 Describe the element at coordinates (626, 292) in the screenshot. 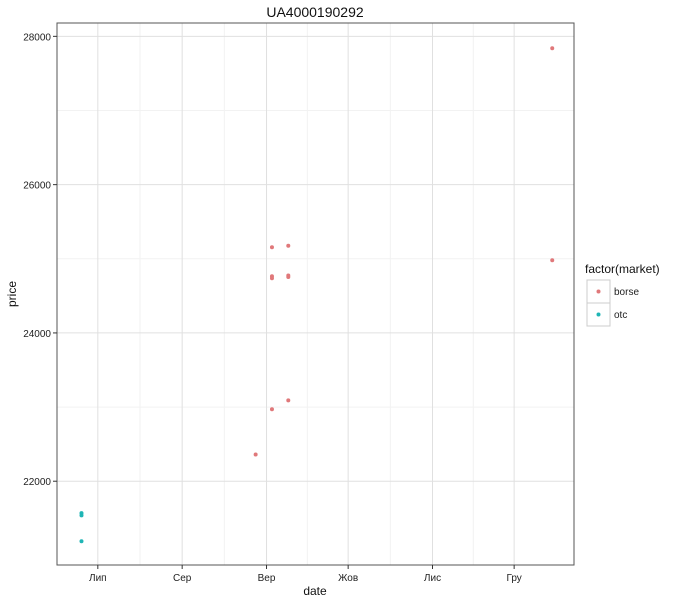

I see `legend-label-borse: borse` at that location.